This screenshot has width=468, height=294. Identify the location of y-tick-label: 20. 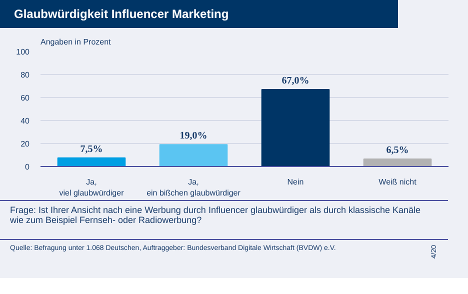
(25, 144).